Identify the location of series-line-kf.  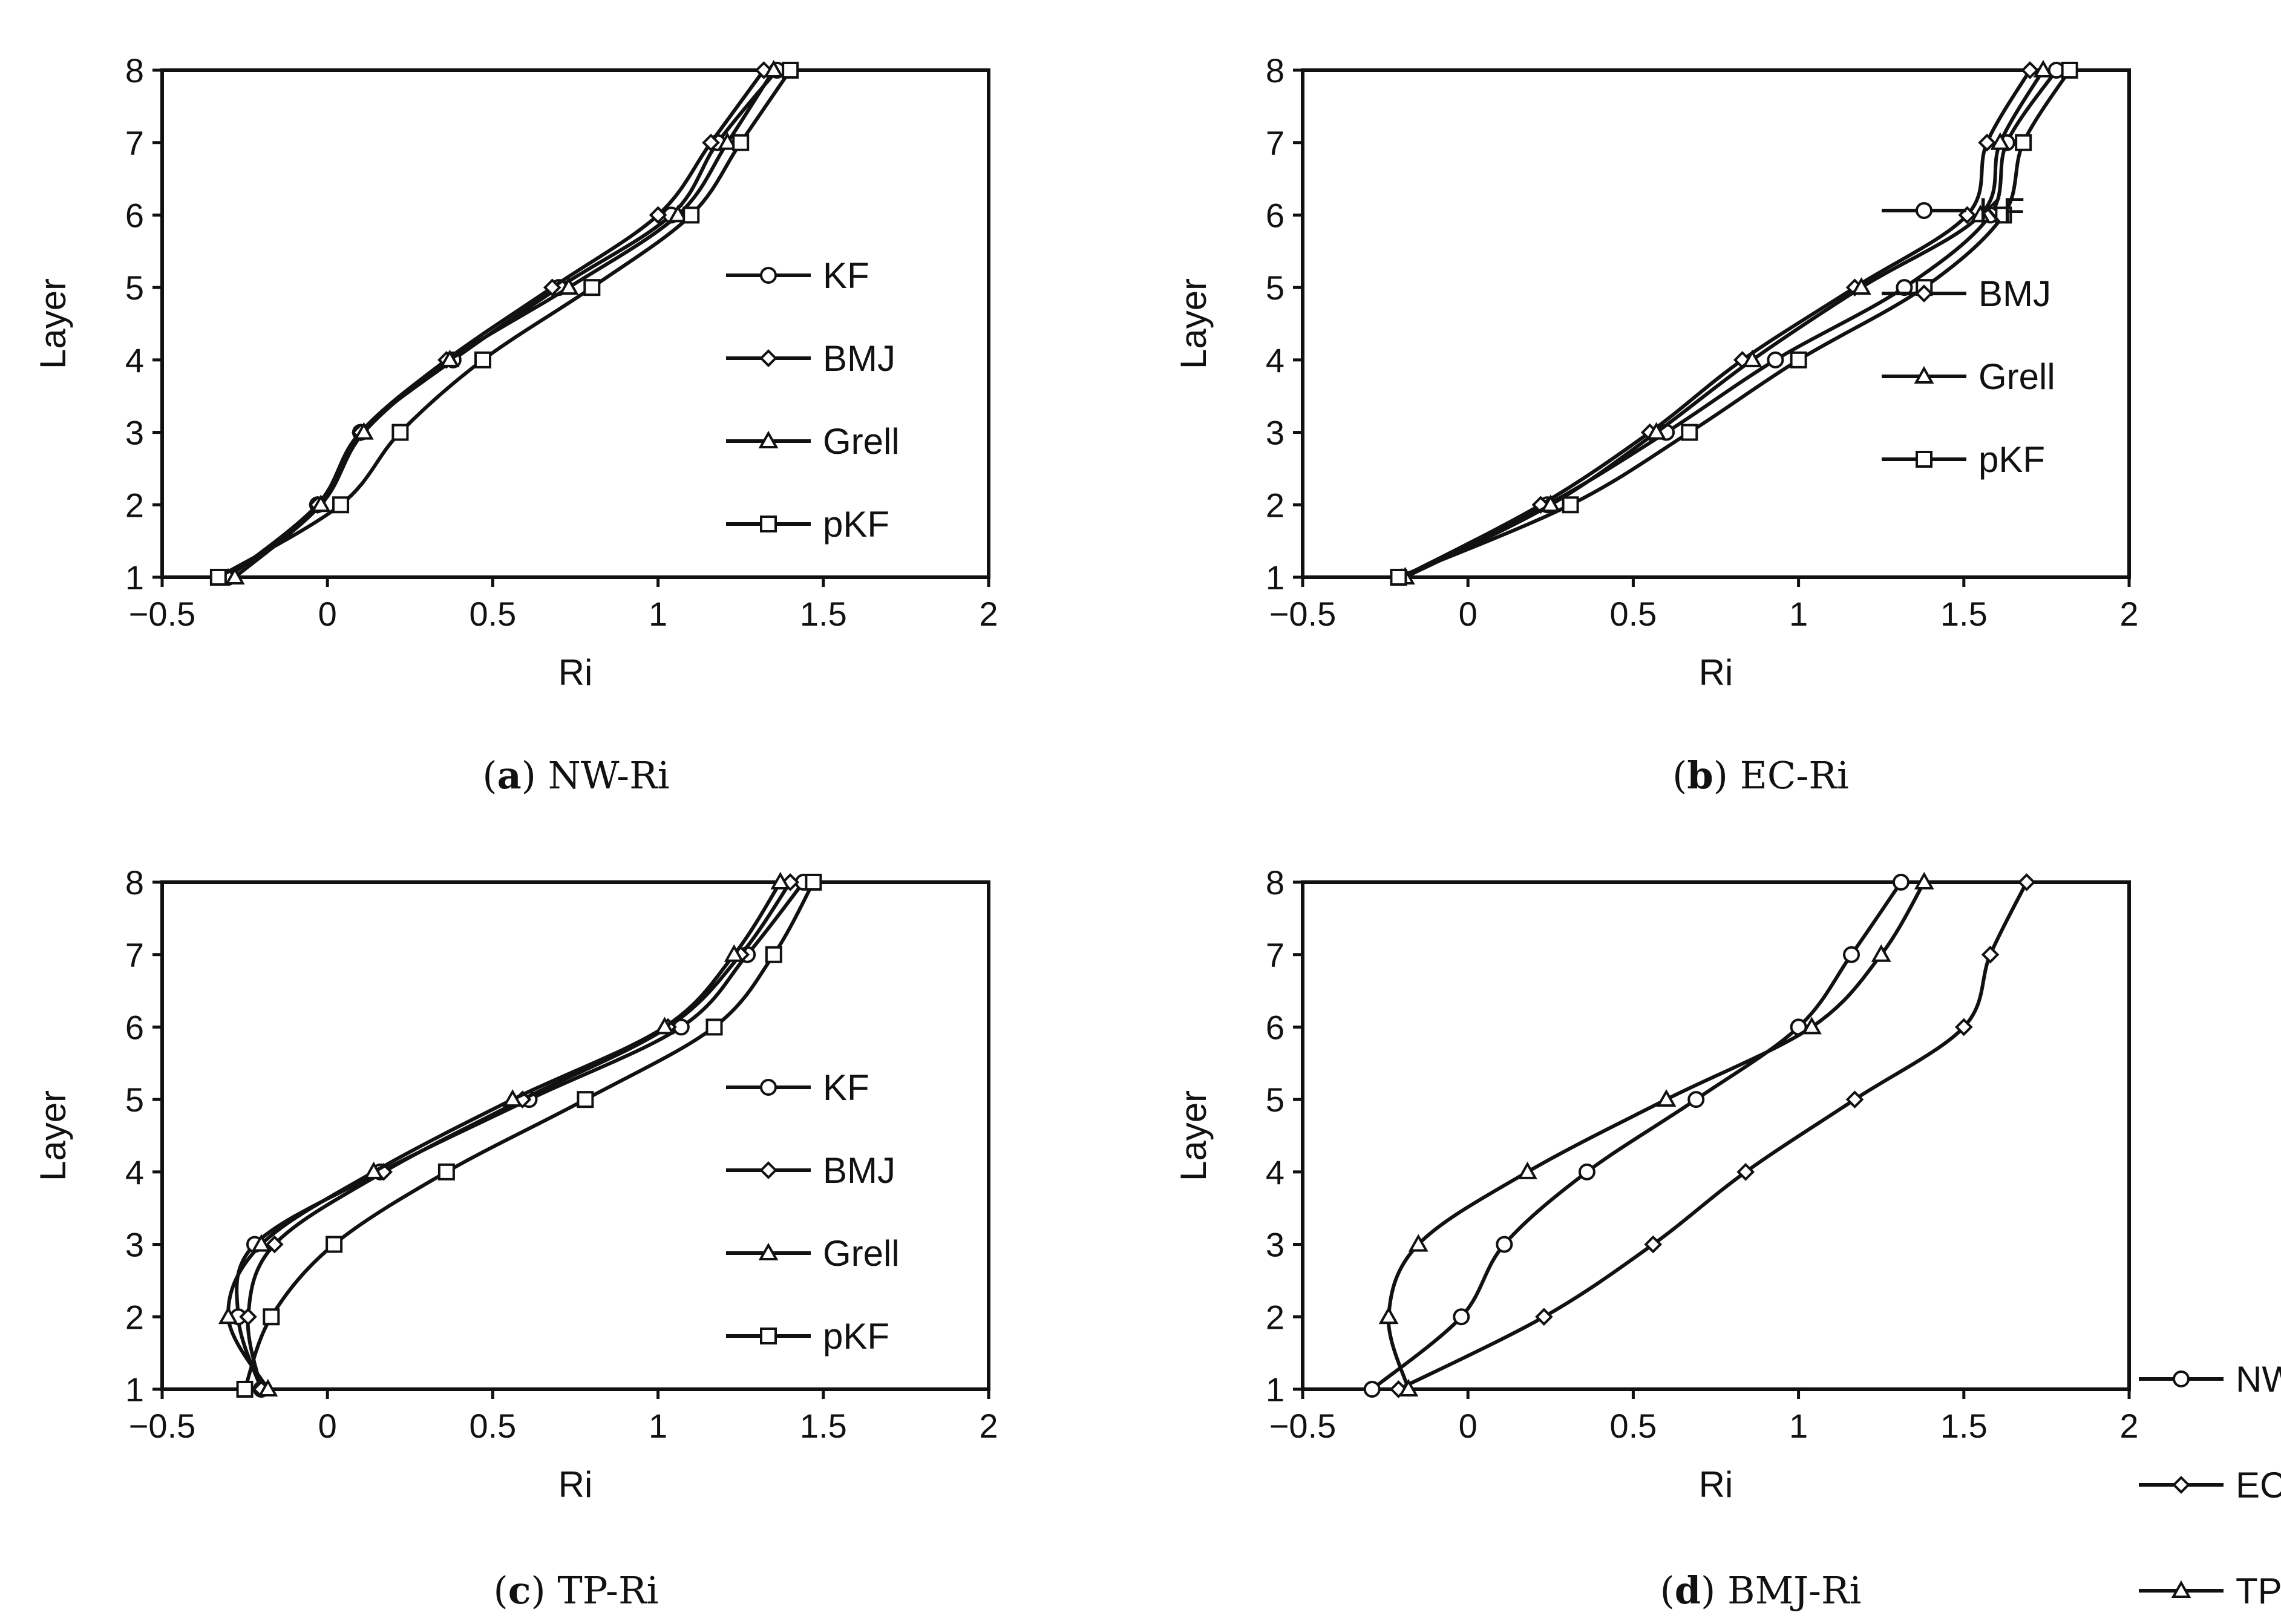
(520, 1135).